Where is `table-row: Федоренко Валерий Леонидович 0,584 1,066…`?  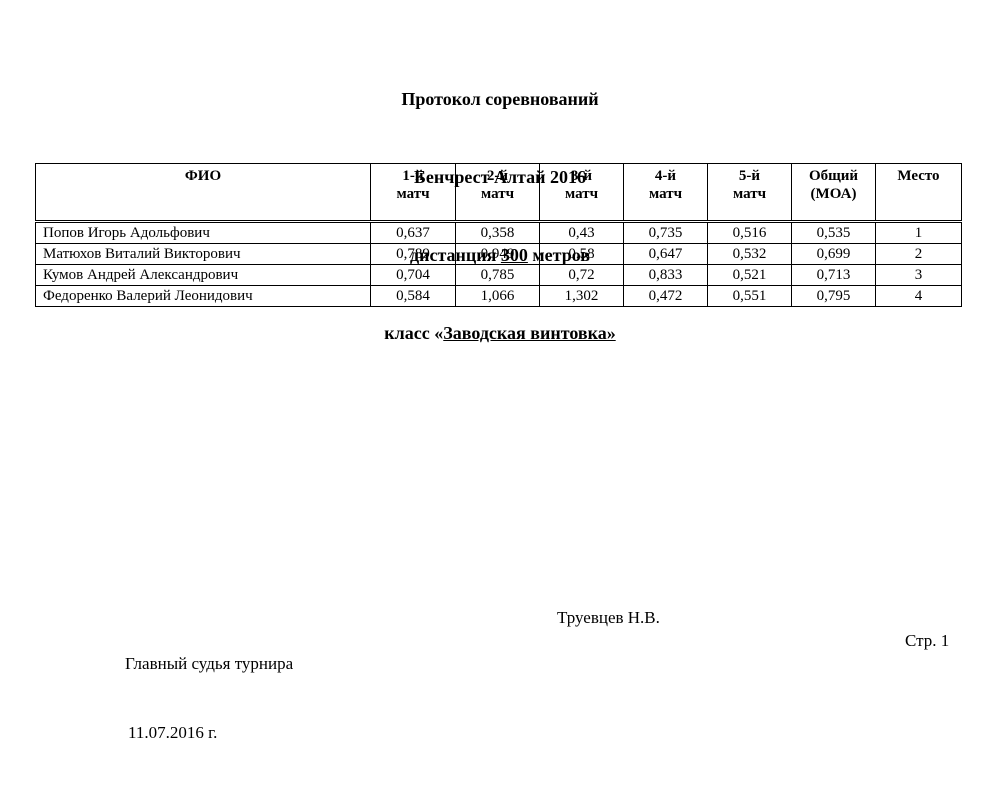 table-row: Федоренко Валерий Леонидович 0,584 1,066… is located at coordinates (498, 296).